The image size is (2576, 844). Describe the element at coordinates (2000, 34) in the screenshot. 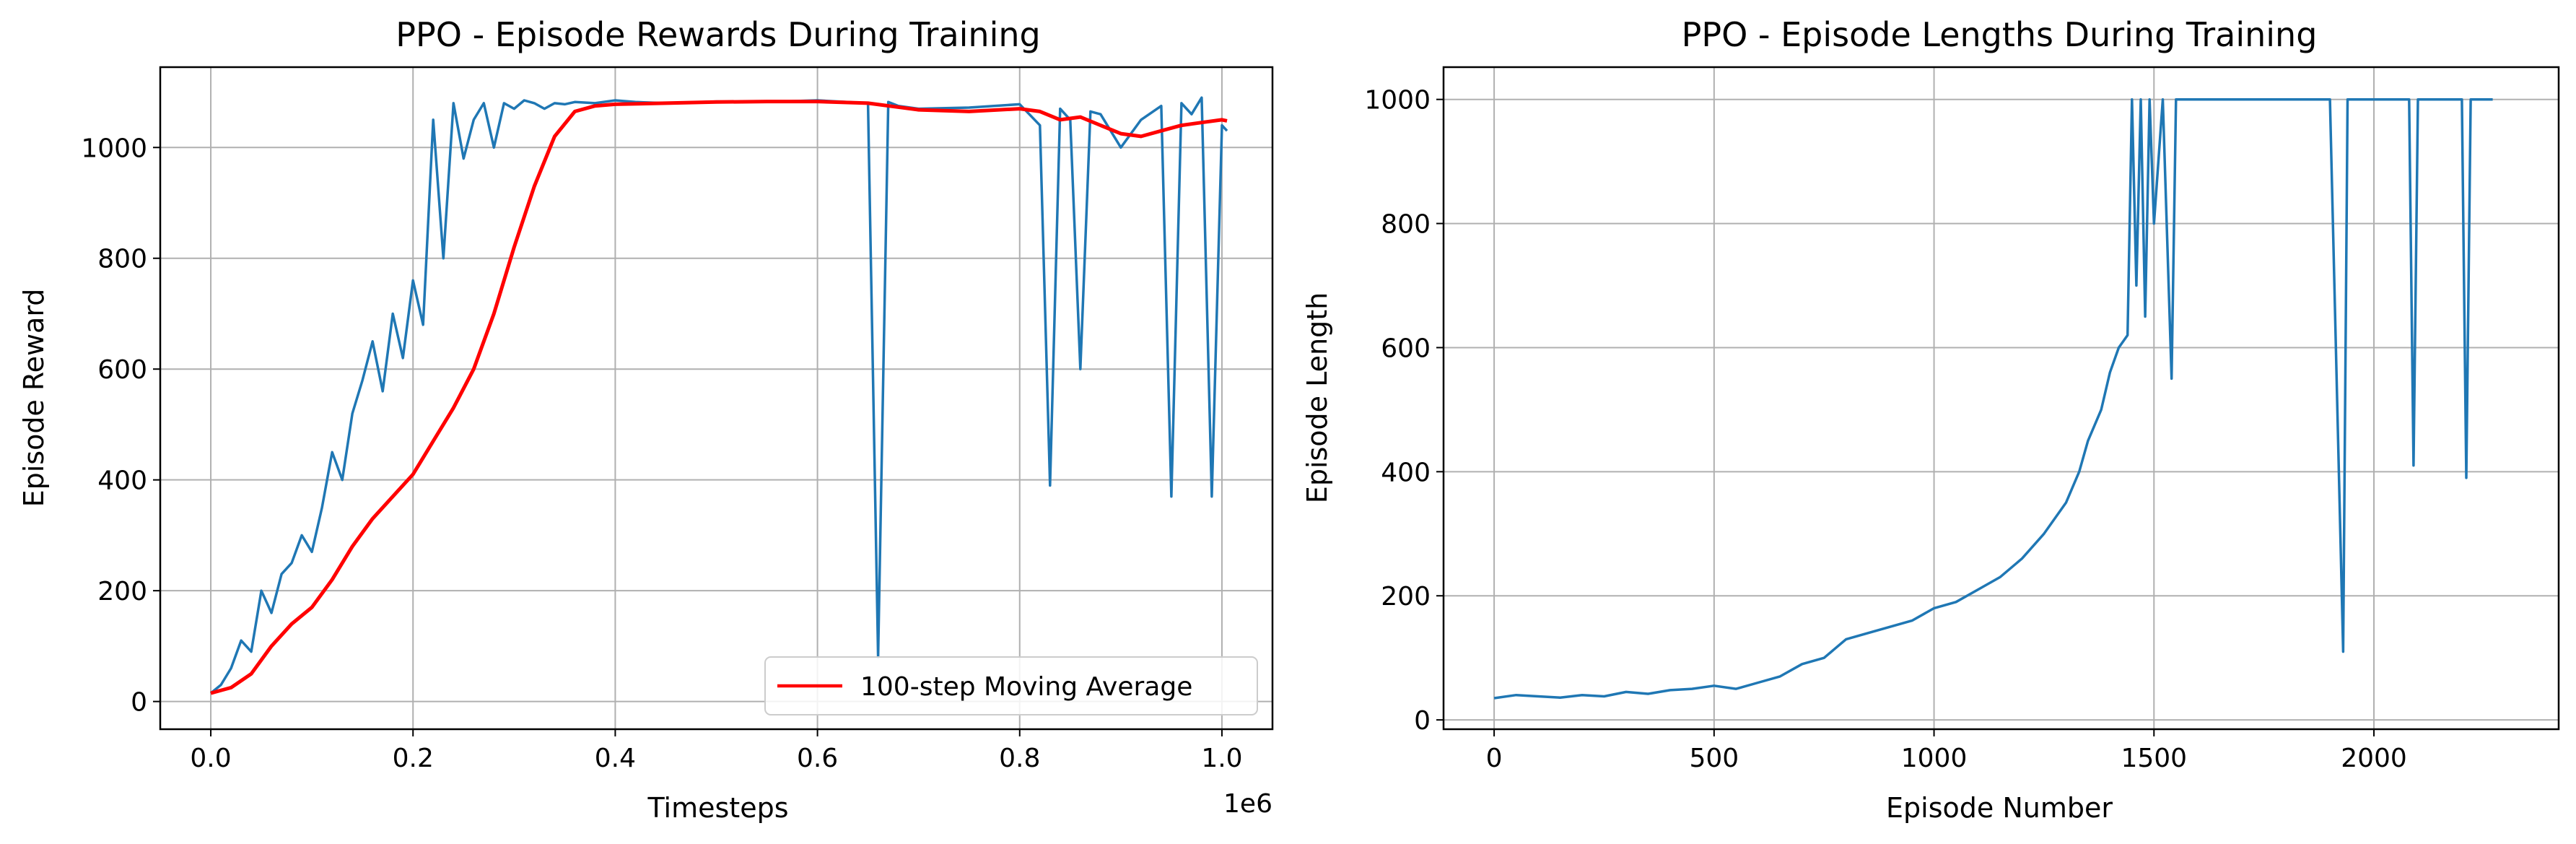

I see `lengths-chart-title: PPO - Episode Lengths During Training` at that location.